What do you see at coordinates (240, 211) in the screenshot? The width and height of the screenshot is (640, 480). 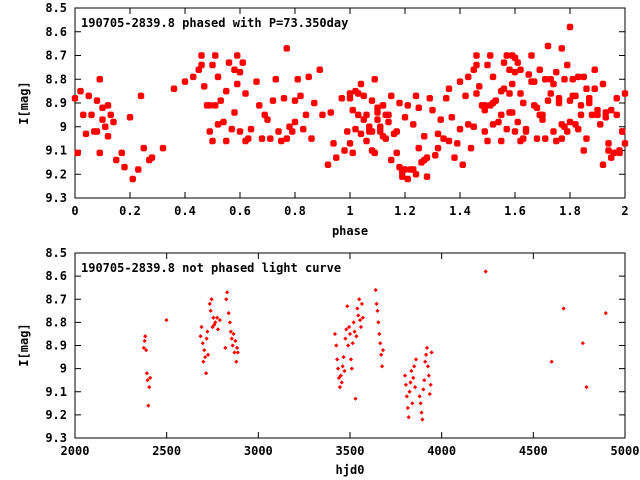 I see `x-tick-label: 0.6` at bounding box center [240, 211].